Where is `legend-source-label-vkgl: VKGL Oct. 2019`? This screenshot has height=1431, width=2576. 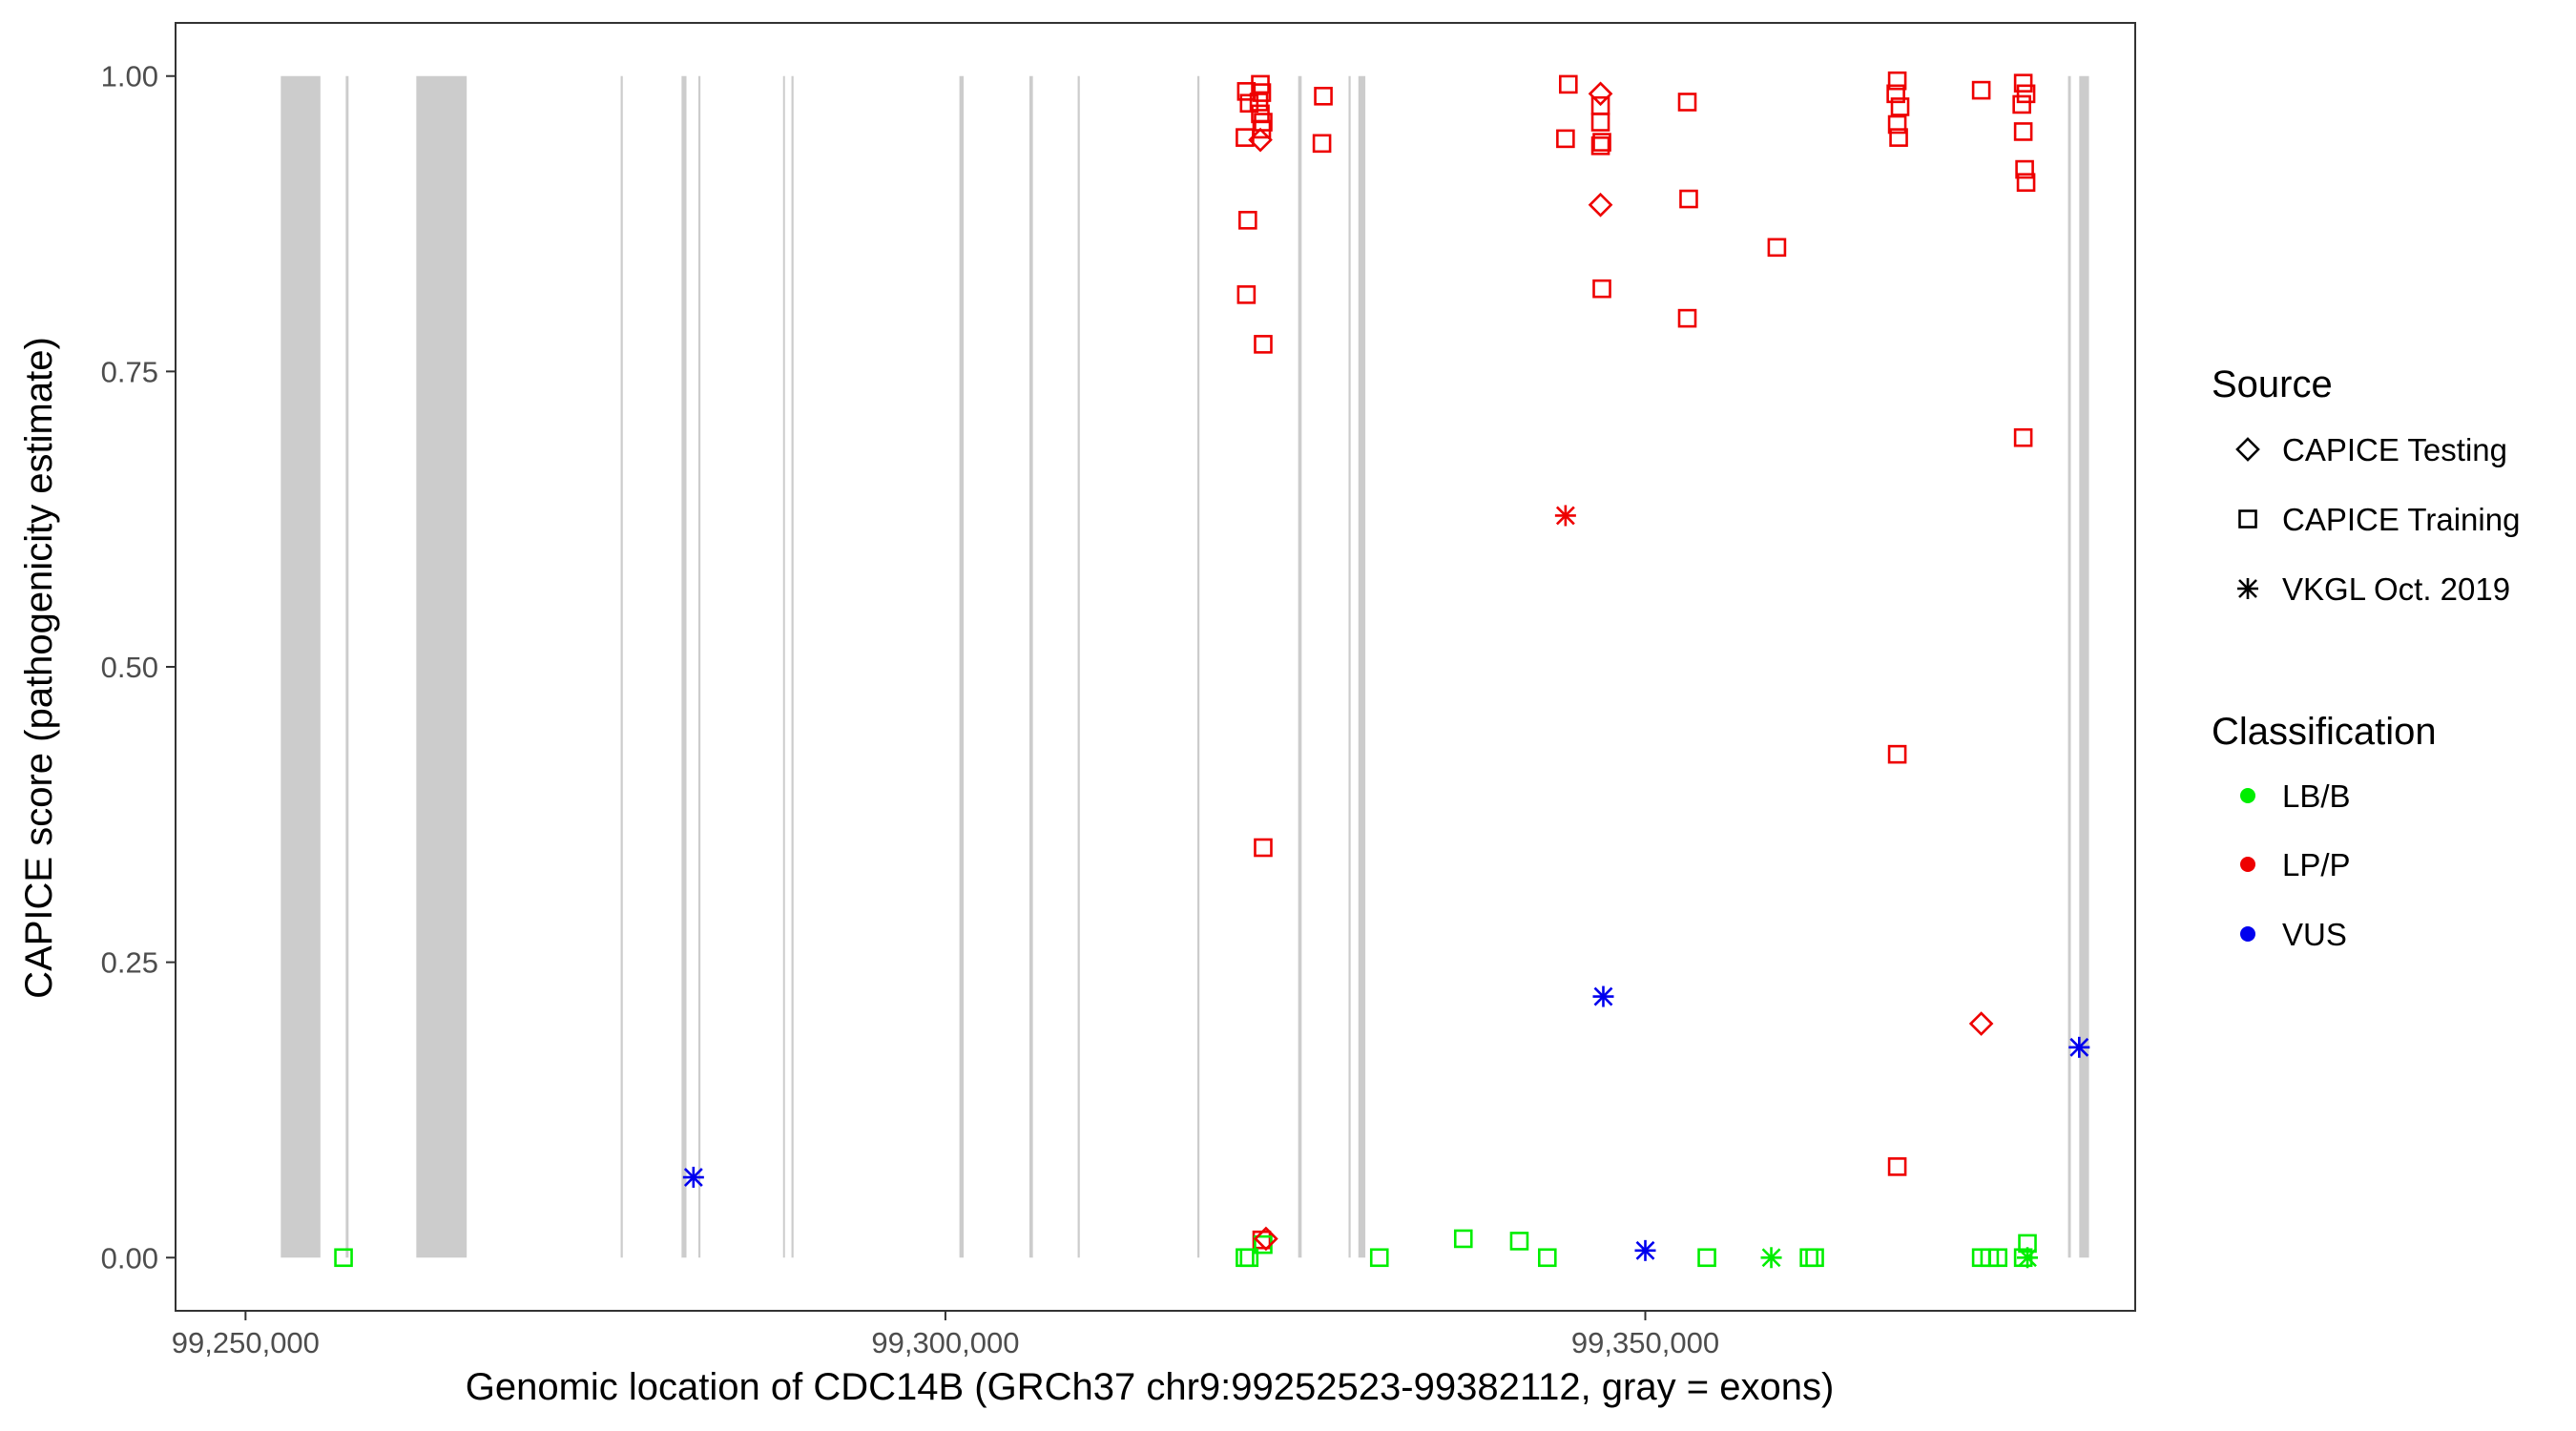
legend-source-label-vkgl: VKGL Oct. 2019 is located at coordinates (2396, 589).